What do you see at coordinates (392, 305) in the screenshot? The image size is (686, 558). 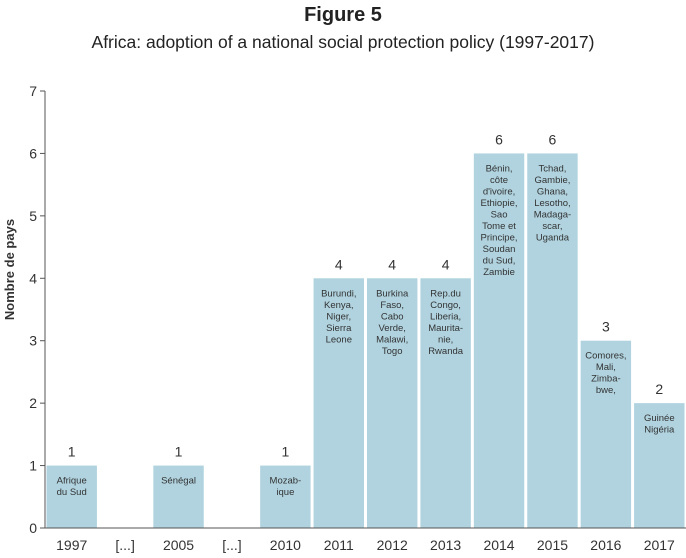 I see `bar-country-label: Faso,` at bounding box center [392, 305].